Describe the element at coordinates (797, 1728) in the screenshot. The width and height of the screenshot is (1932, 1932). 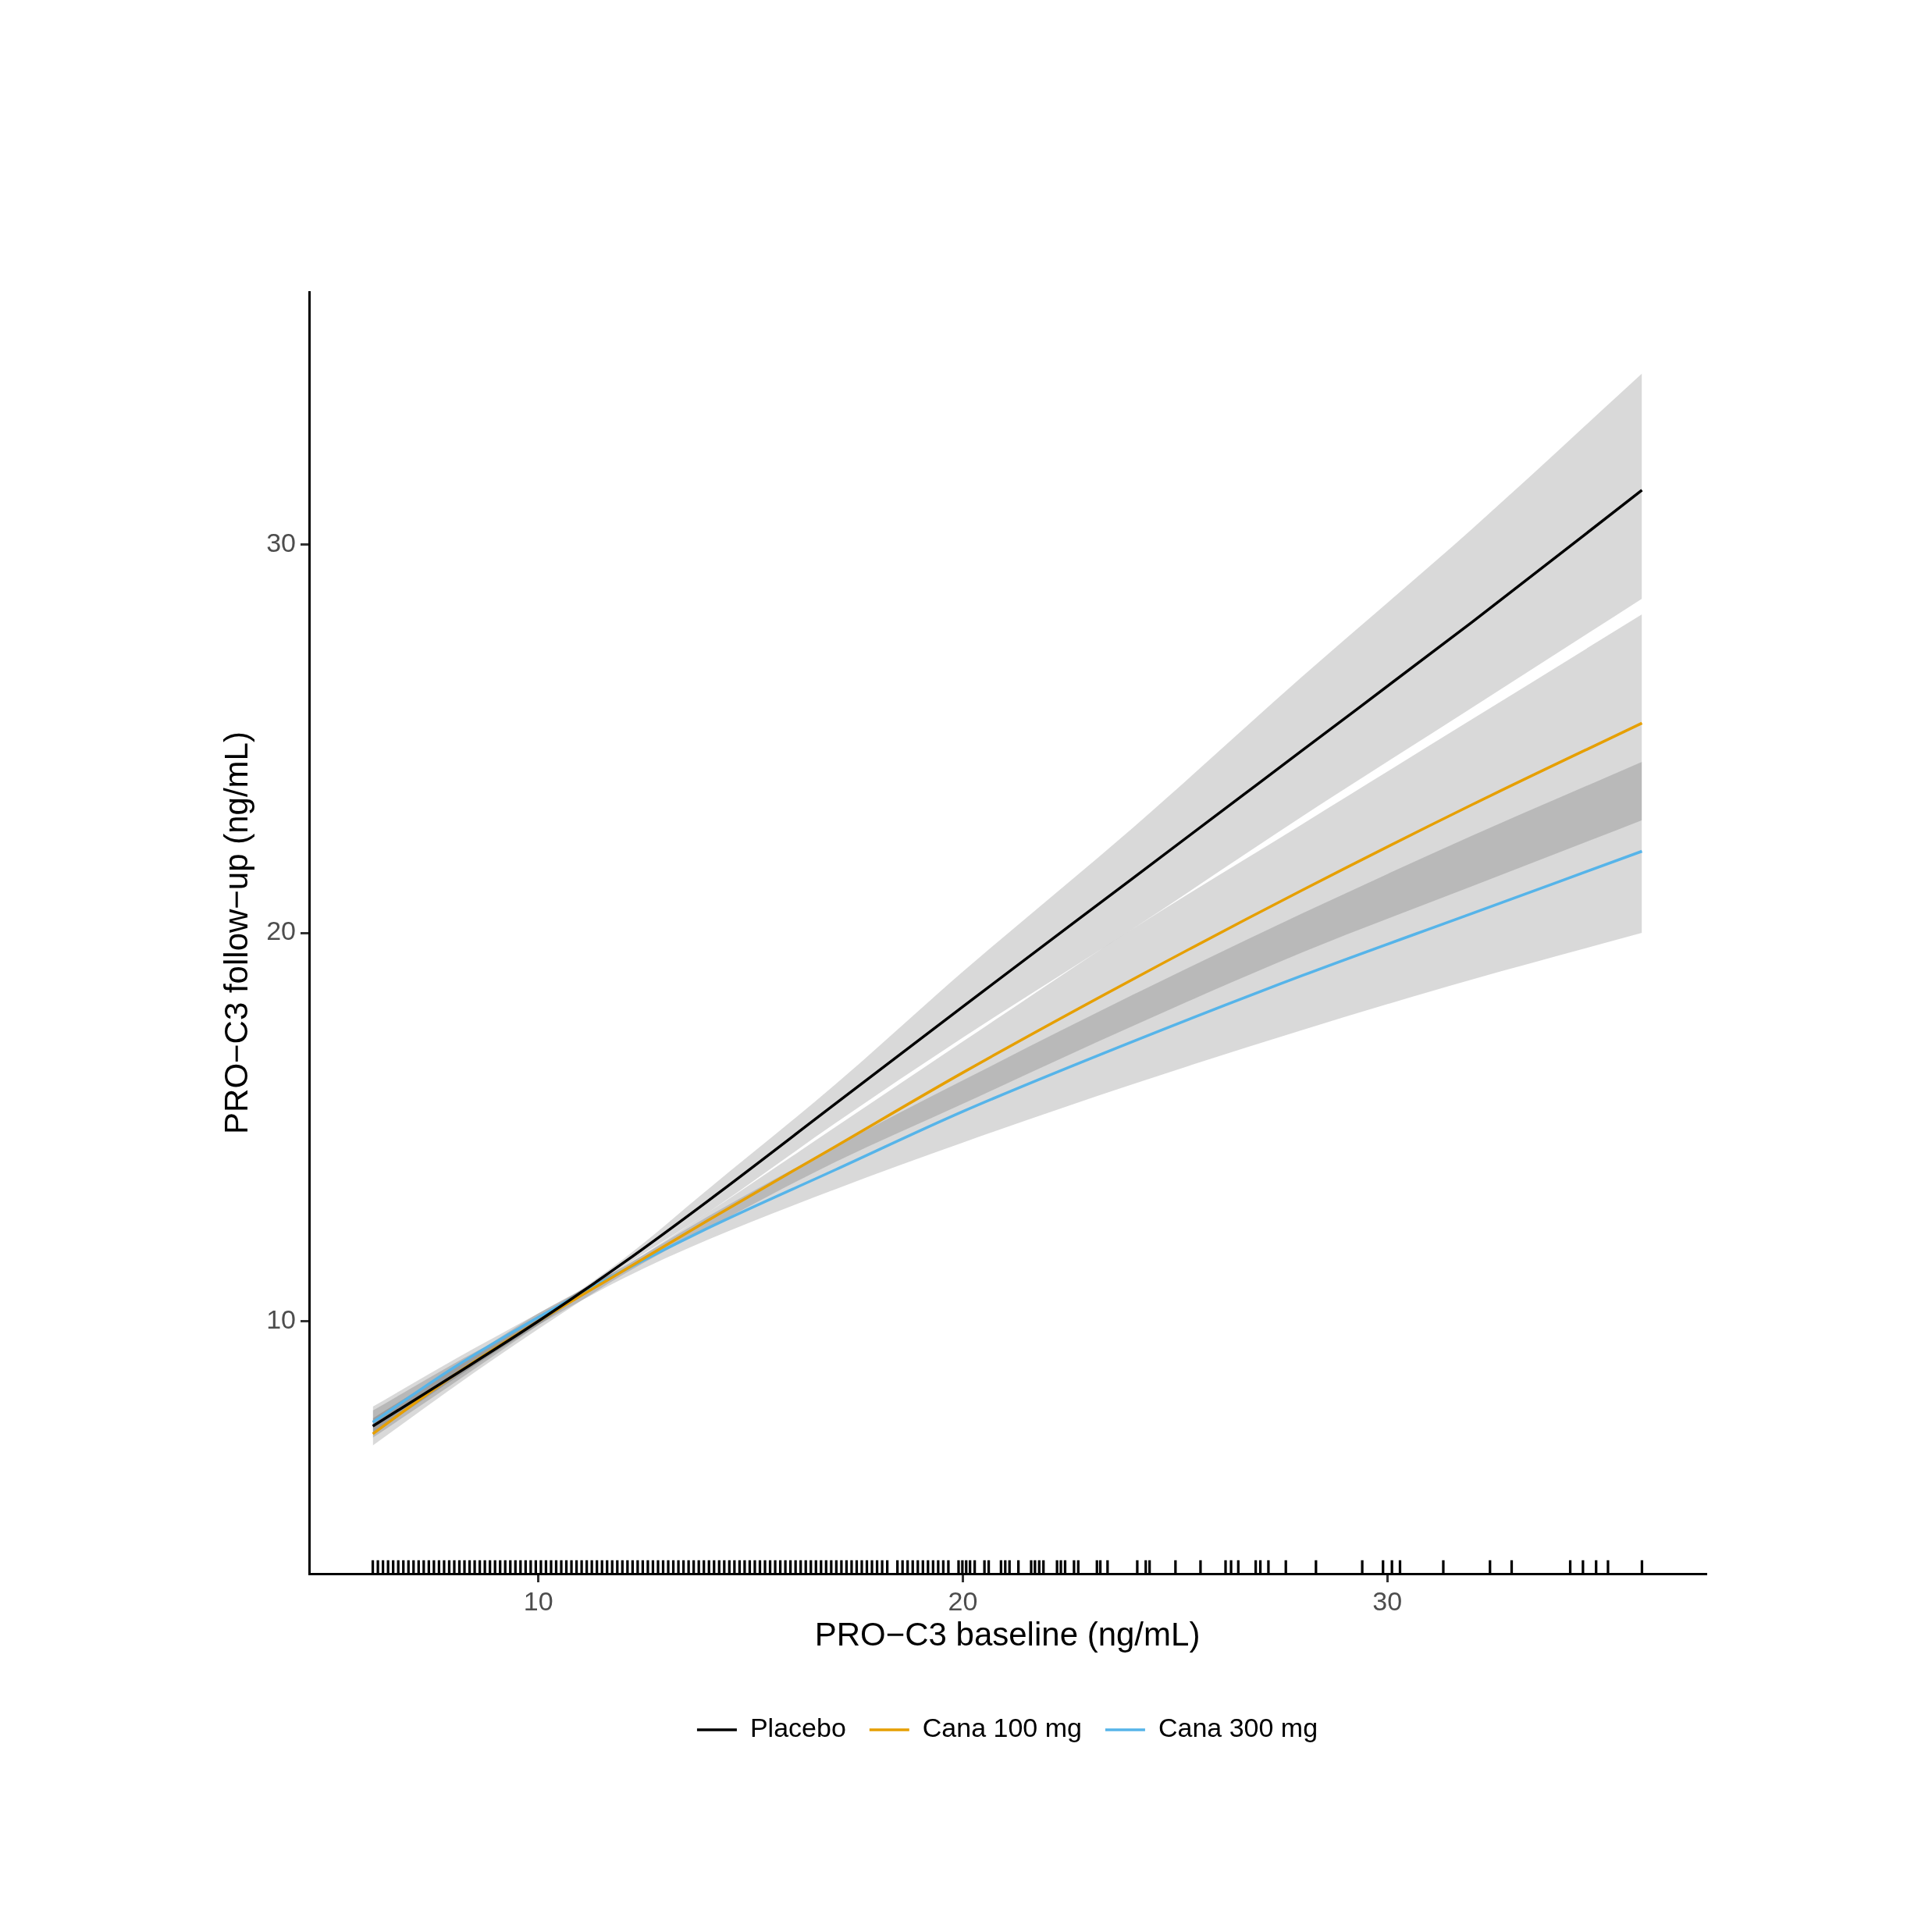
I see `legend-label: Placebo` at that location.